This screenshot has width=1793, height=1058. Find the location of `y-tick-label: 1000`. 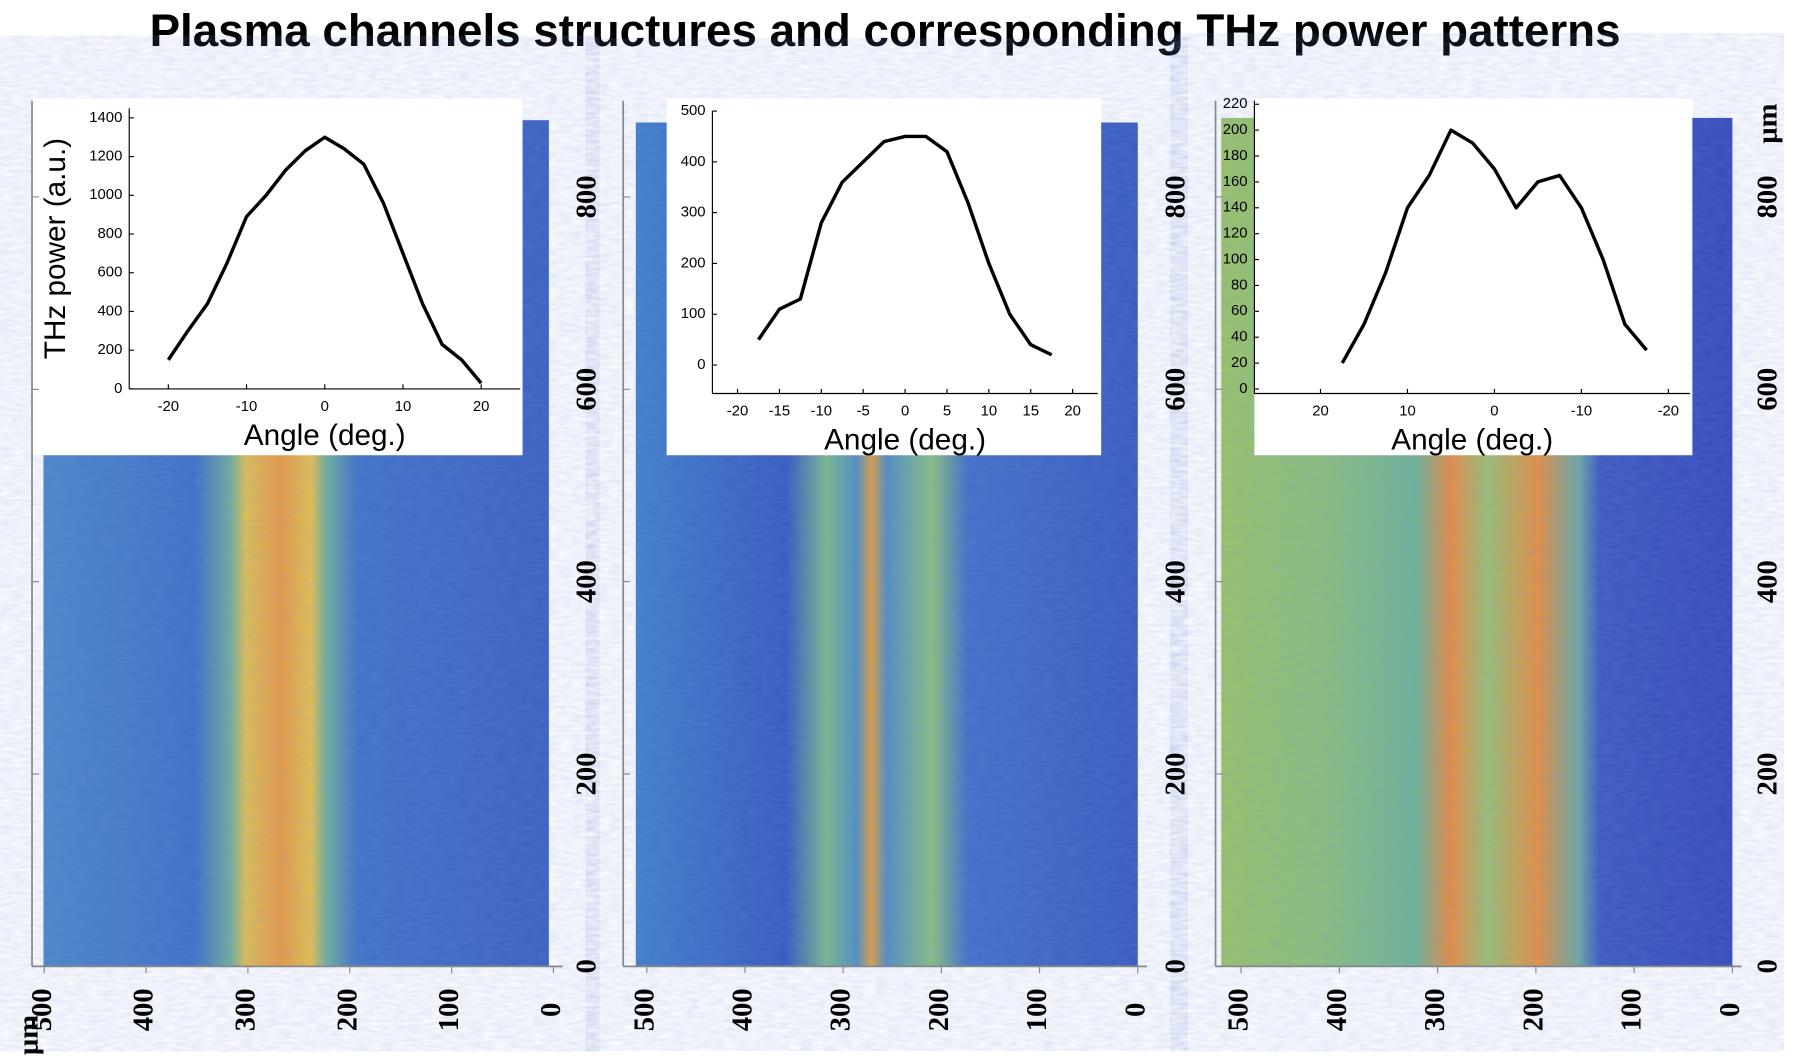

y-tick-label: 1000 is located at coordinates (105, 195).